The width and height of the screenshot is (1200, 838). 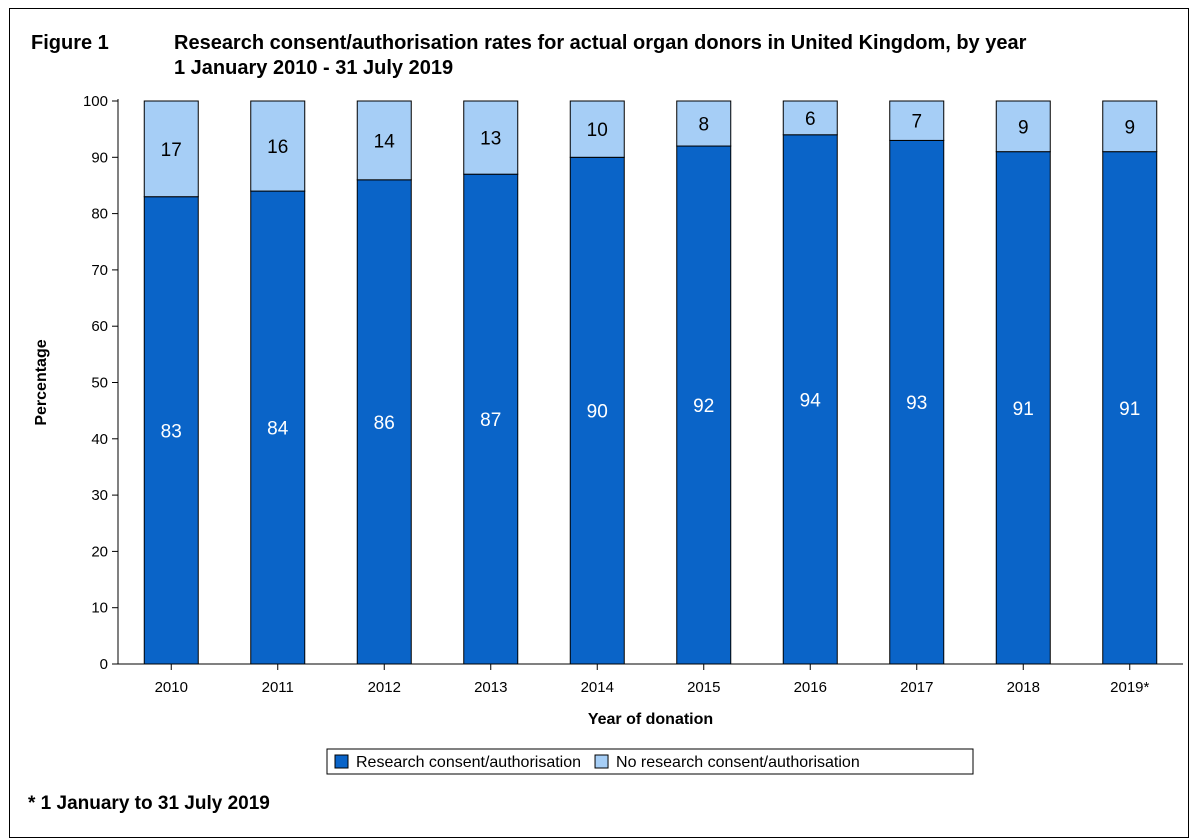 I want to click on y-tick-label: 10, so click(x=99, y=608).